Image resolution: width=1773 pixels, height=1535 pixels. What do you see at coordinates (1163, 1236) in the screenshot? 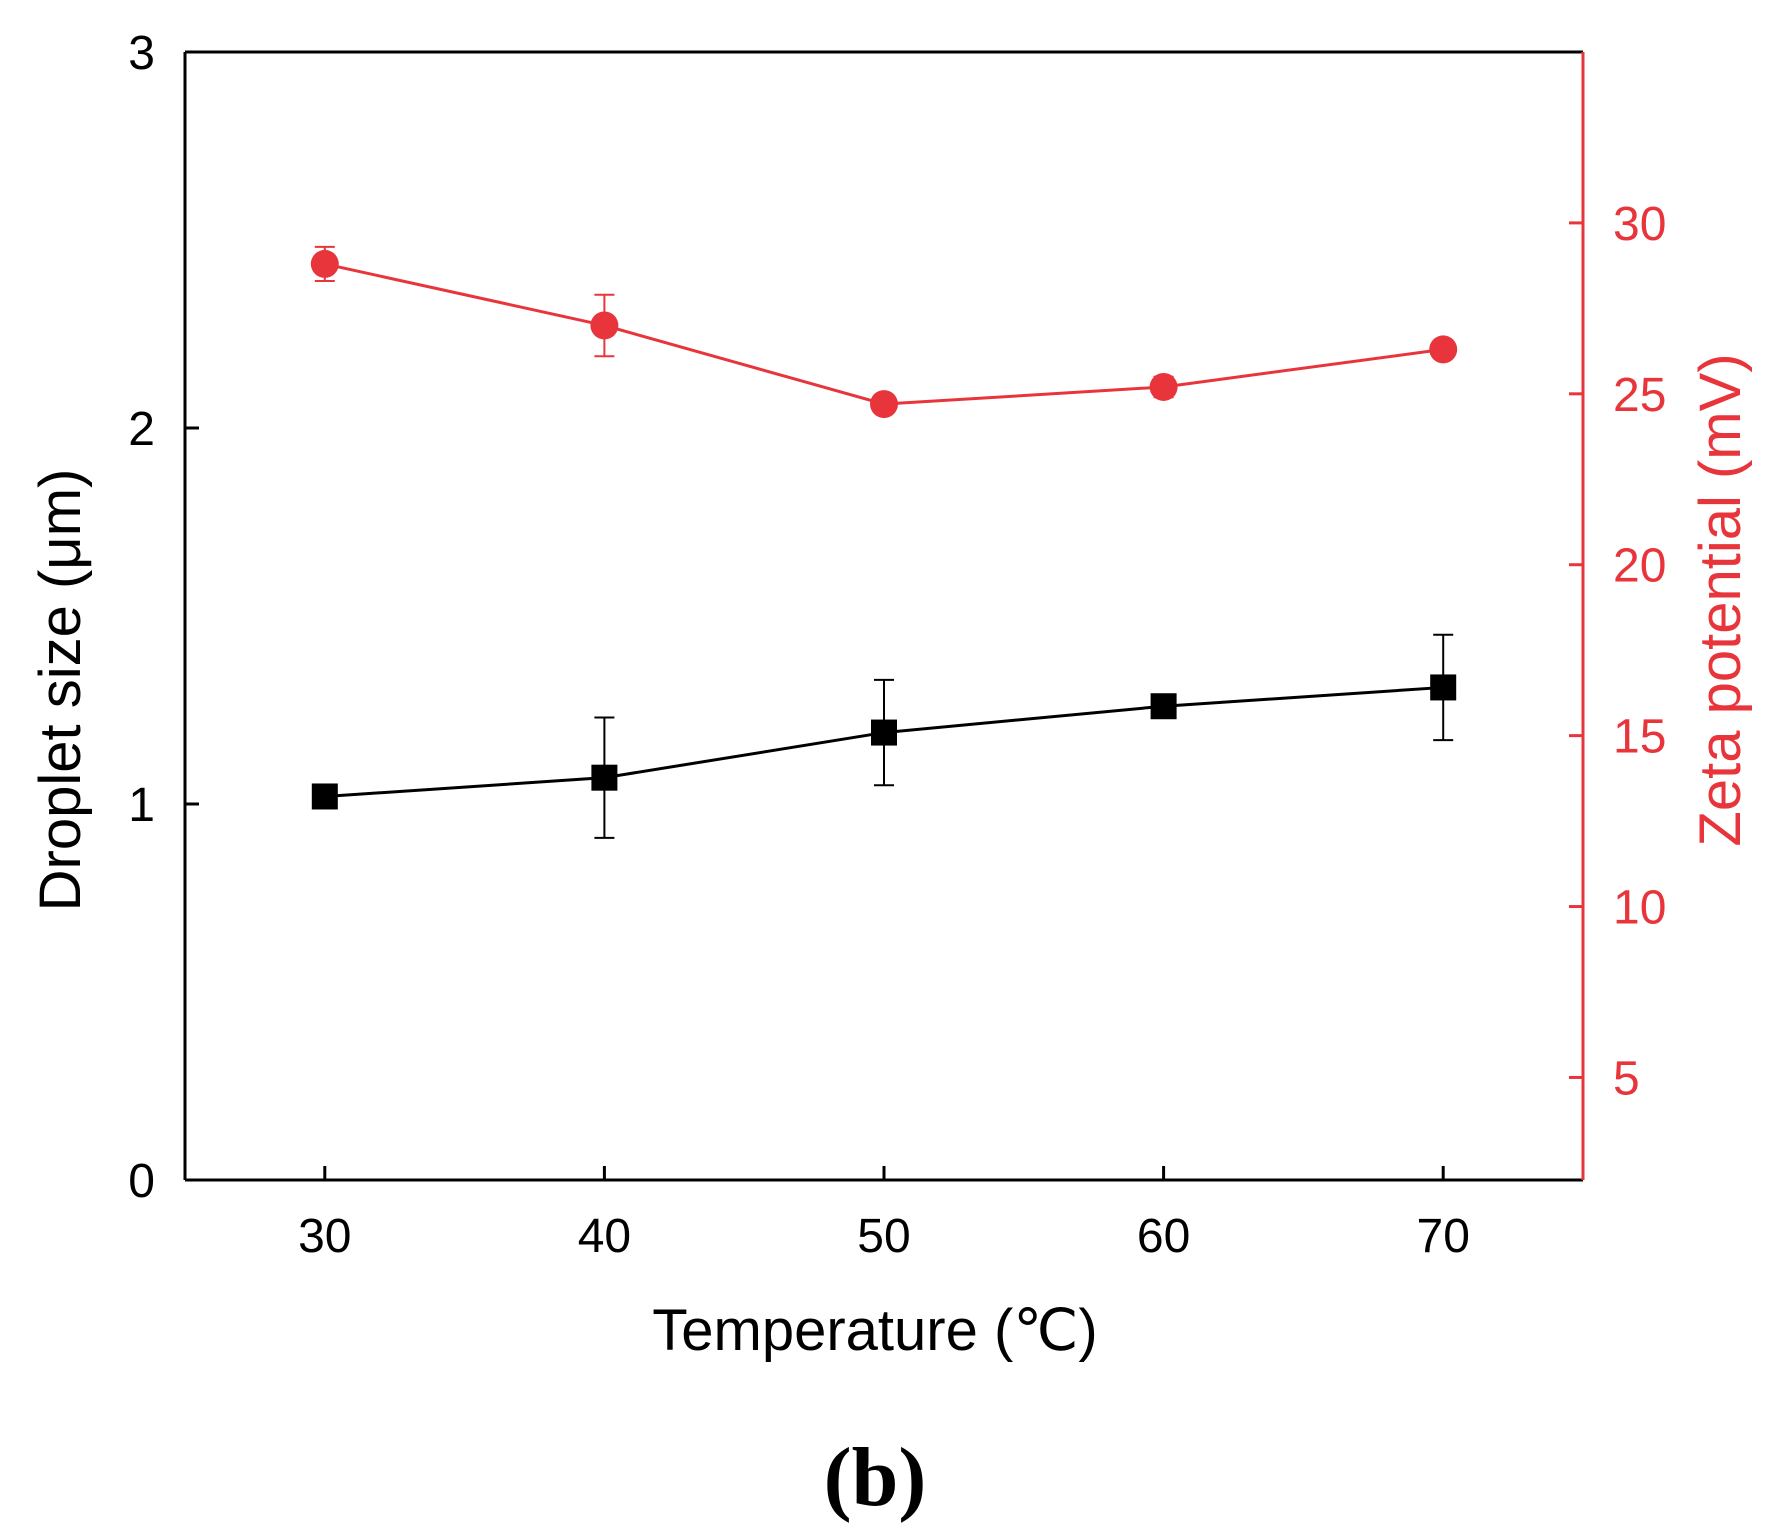
I see `x-tick-label: 60` at bounding box center [1163, 1236].